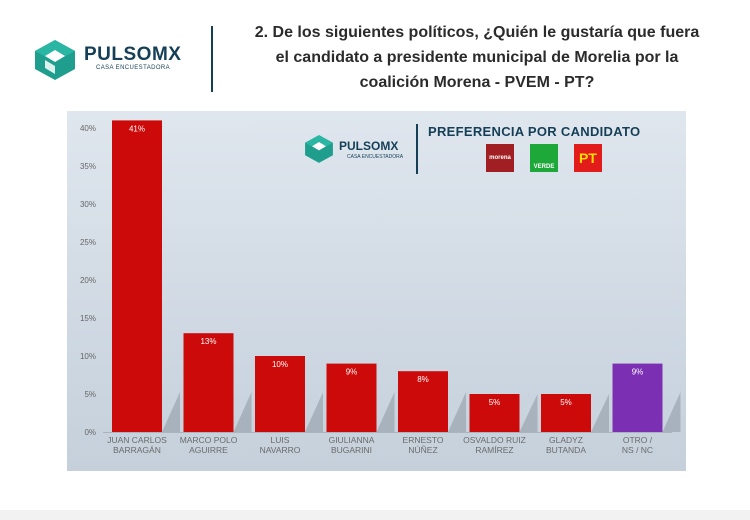  Describe the element at coordinates (375, 157) in the screenshot. I see `panel-brand-subtitle: CASA ENCUESTADORA` at that location.